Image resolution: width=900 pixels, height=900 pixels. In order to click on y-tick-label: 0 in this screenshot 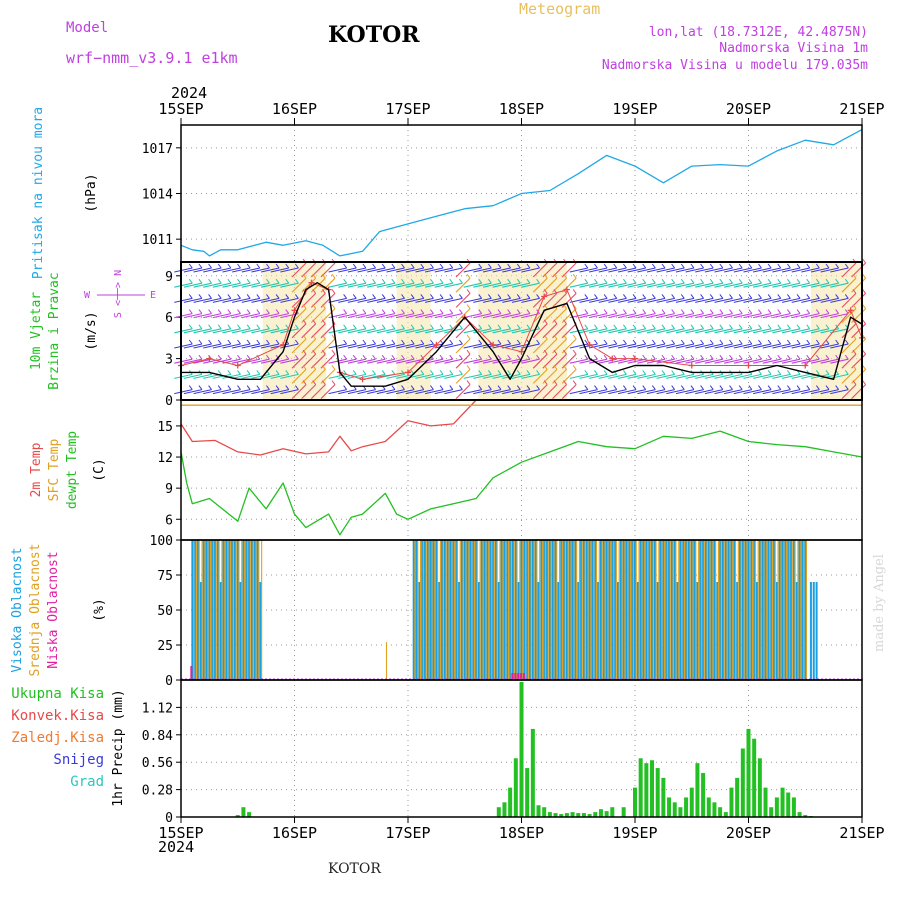, I will do `click(169, 401)`.